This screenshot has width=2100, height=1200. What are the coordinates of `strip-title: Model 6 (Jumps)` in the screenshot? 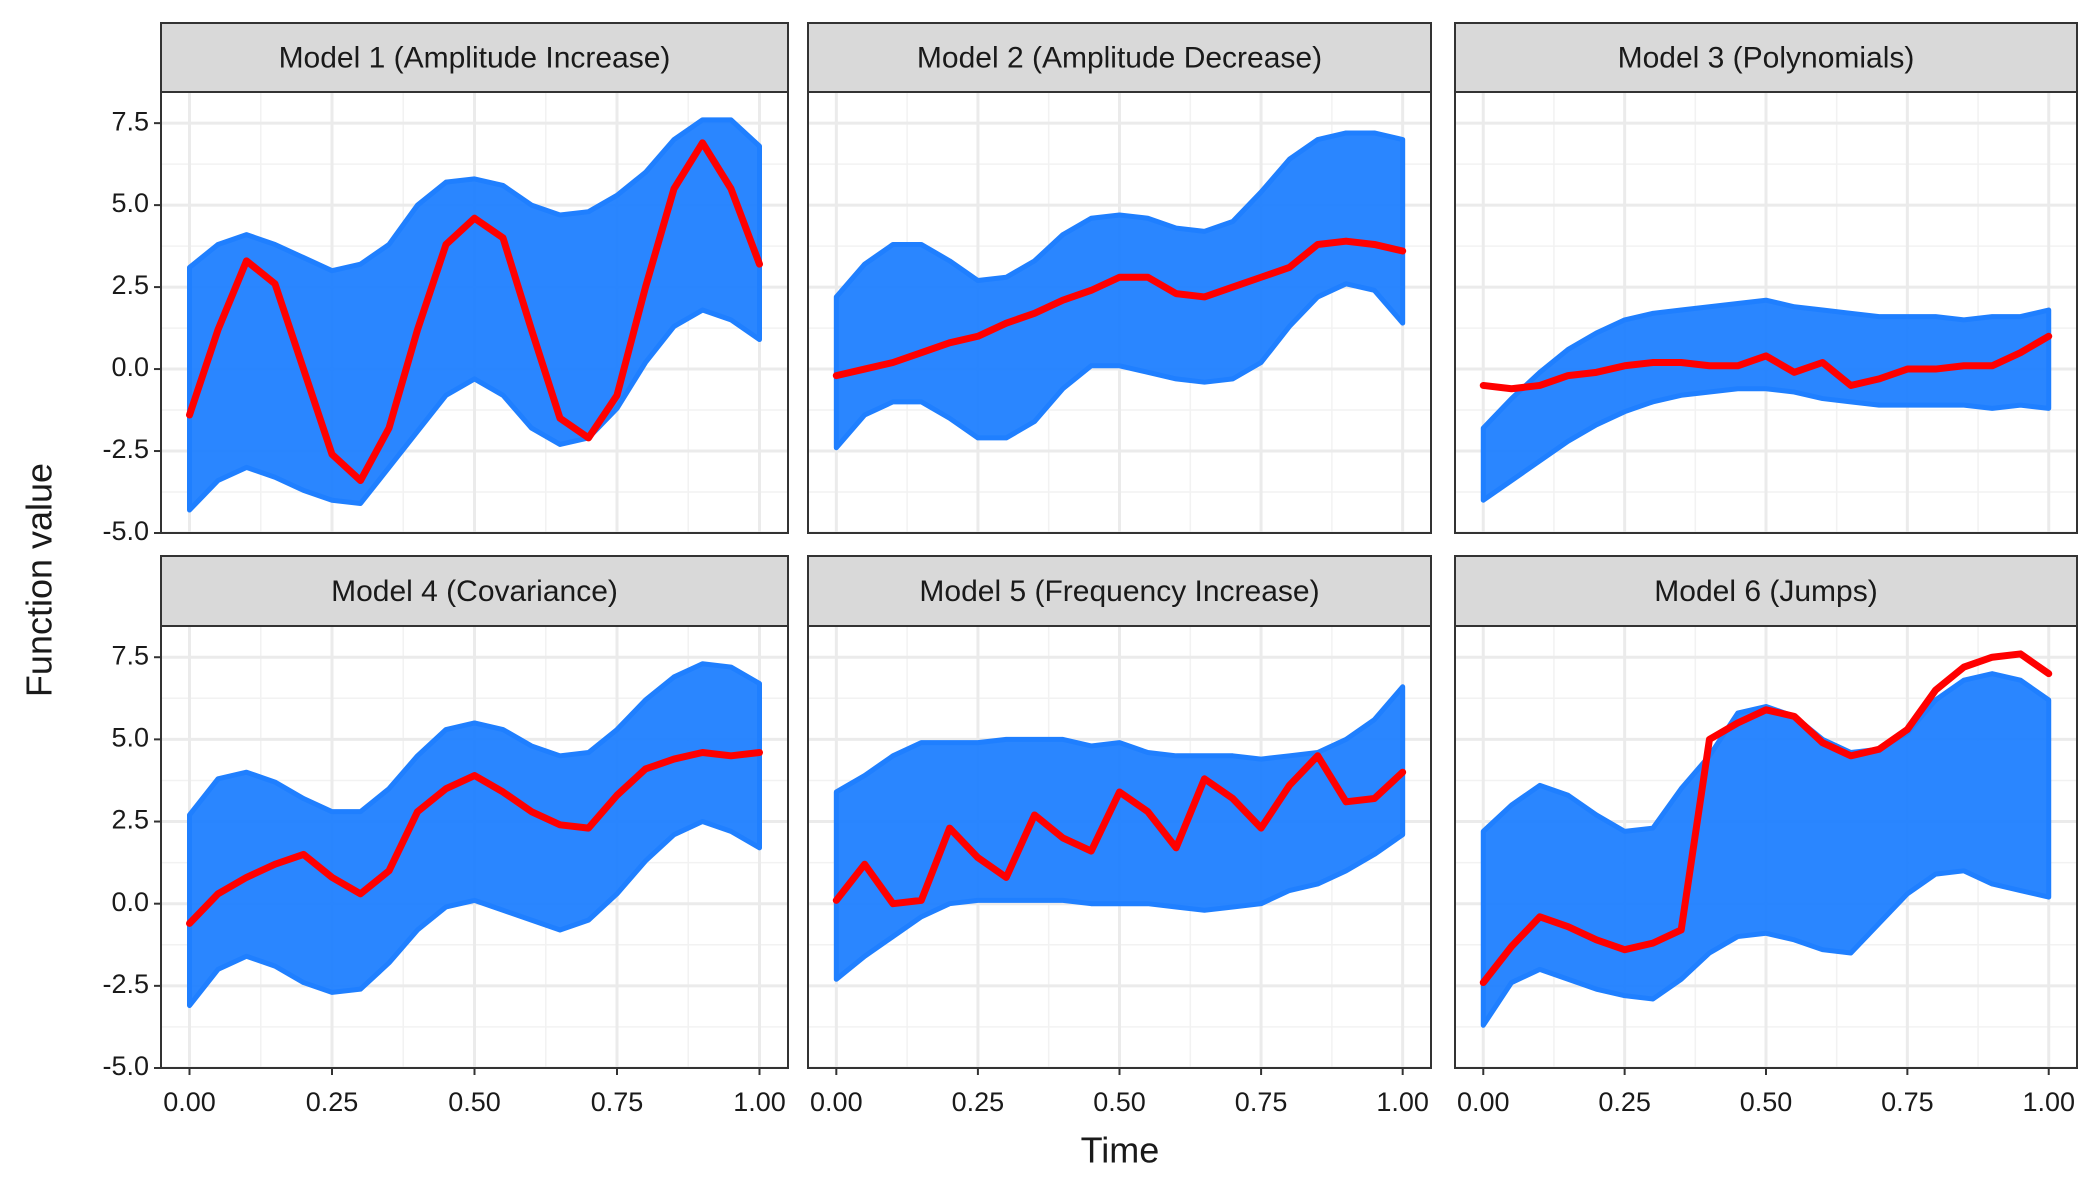 It's located at (1765, 591).